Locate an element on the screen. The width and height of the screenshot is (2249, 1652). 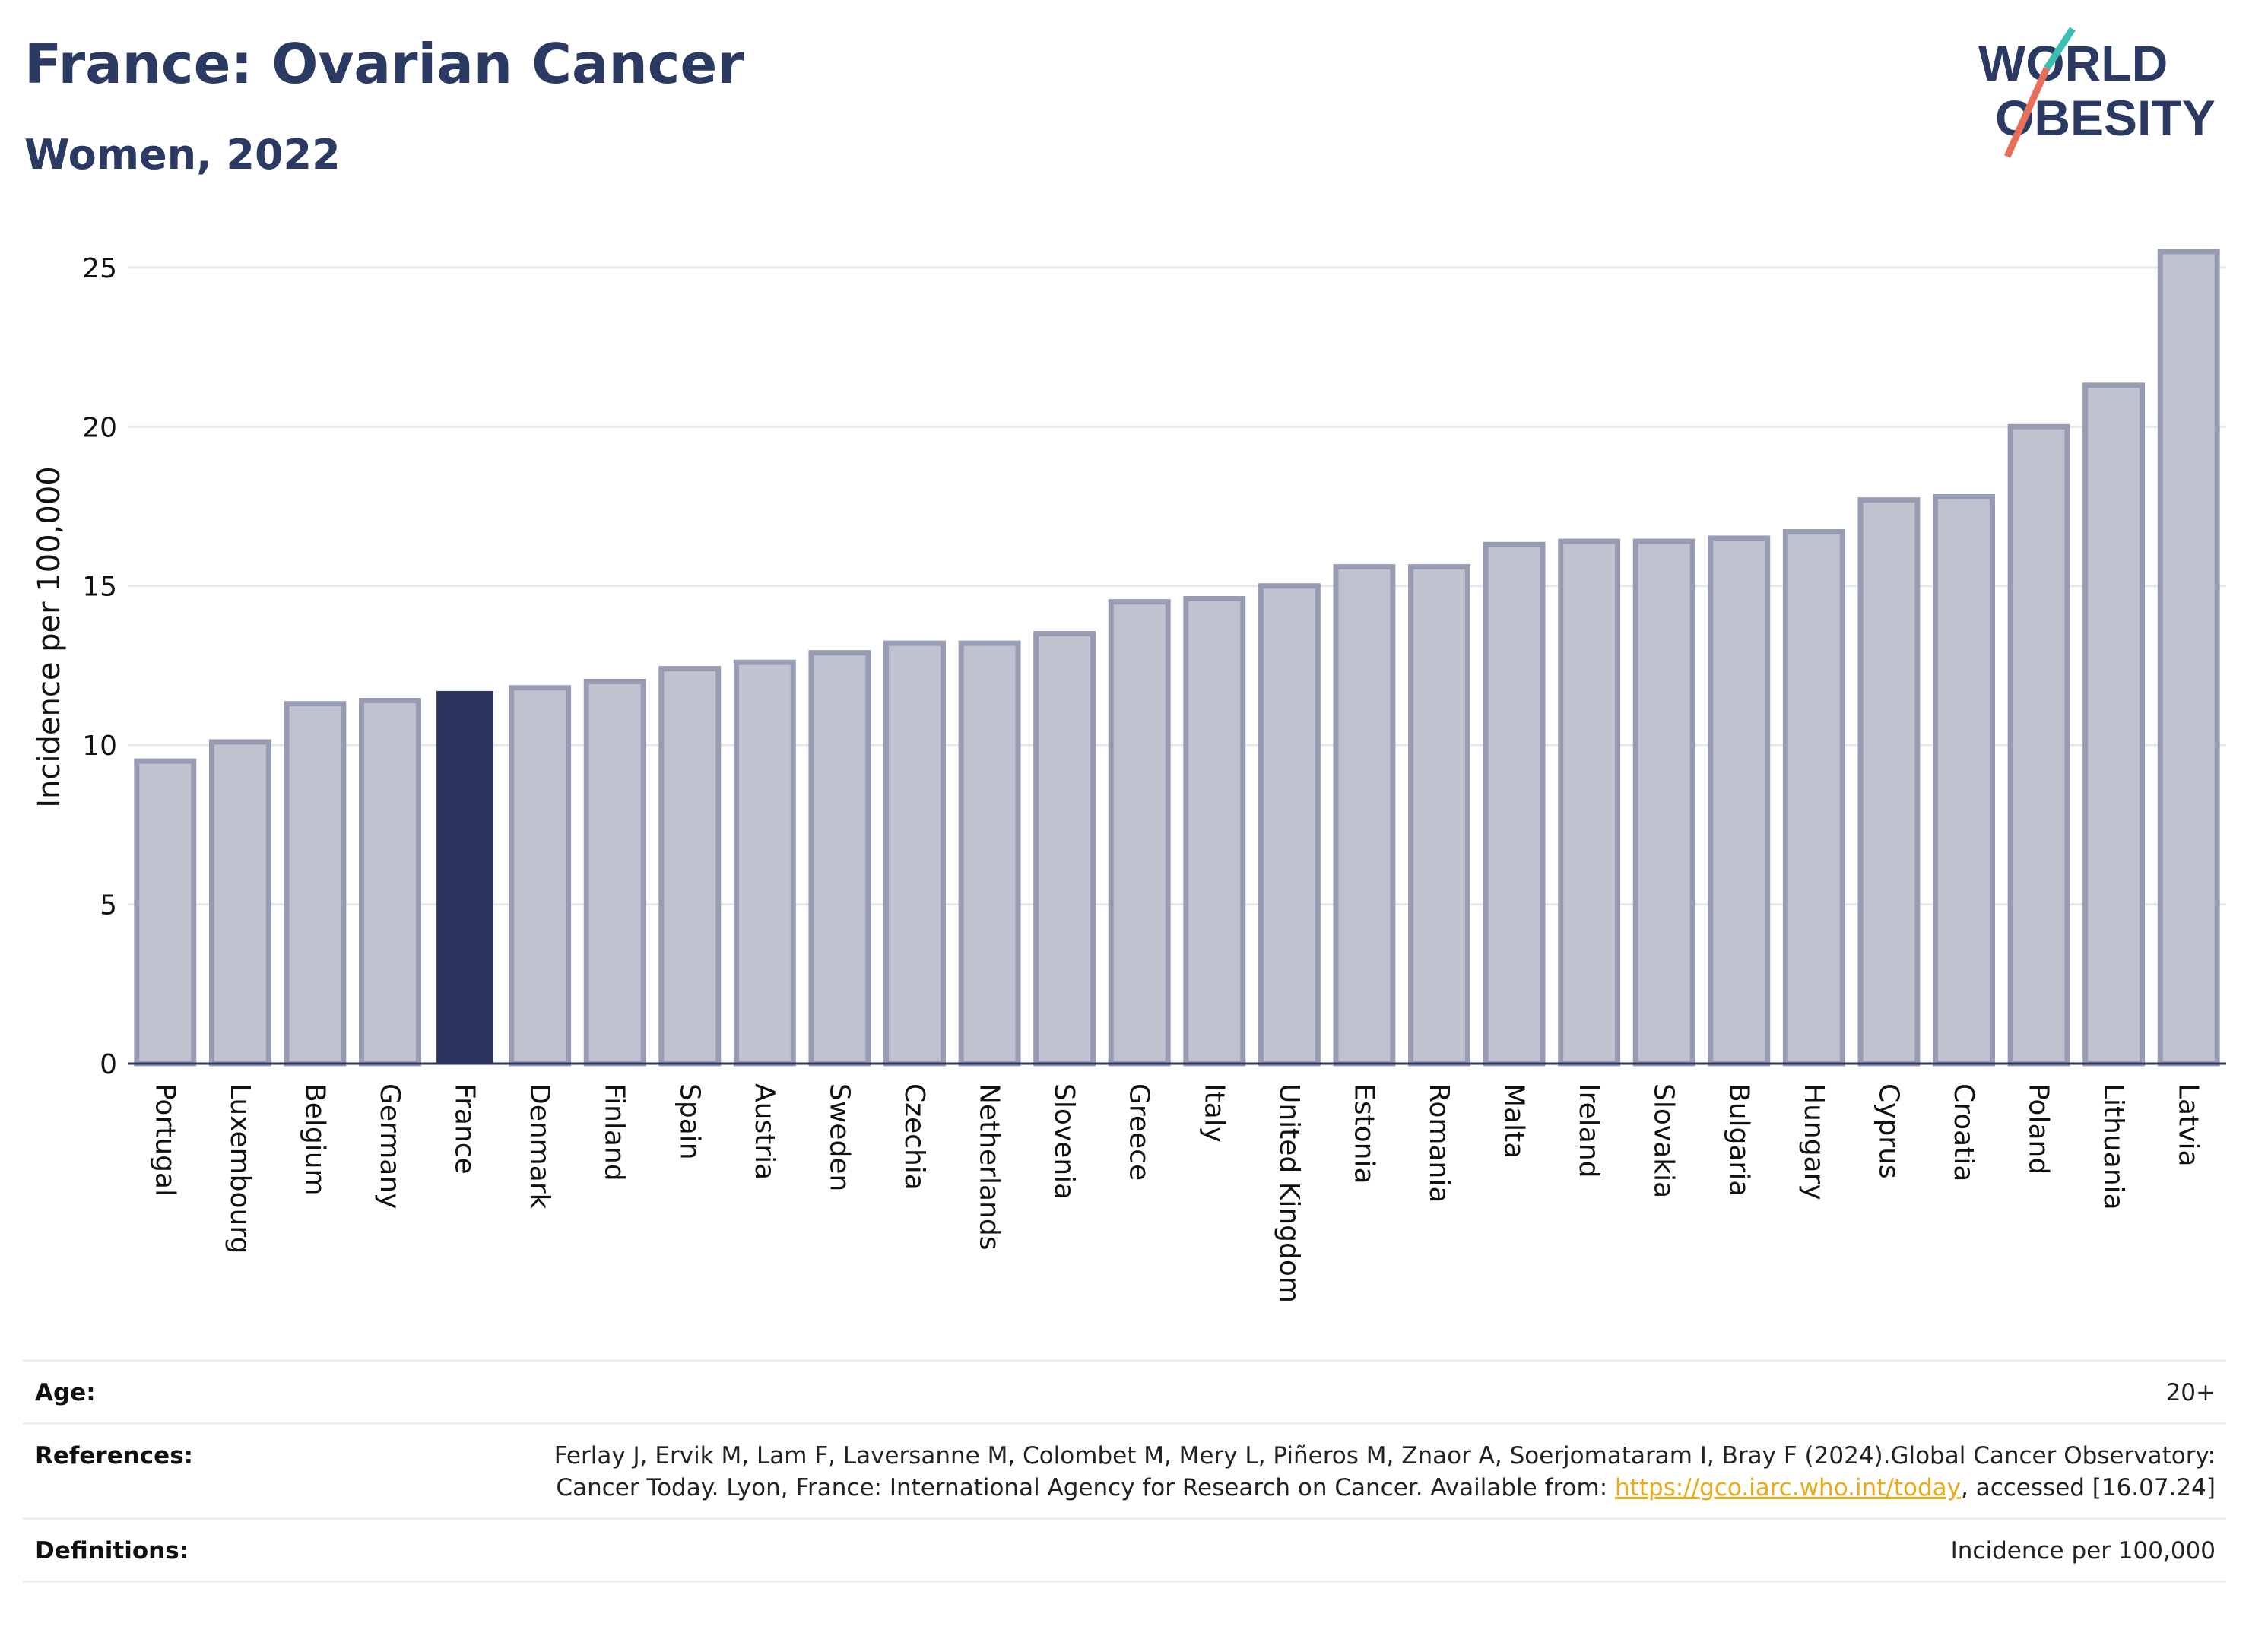
references-link: https://gco.iarc.who.int/today is located at coordinates (1788, 1487).